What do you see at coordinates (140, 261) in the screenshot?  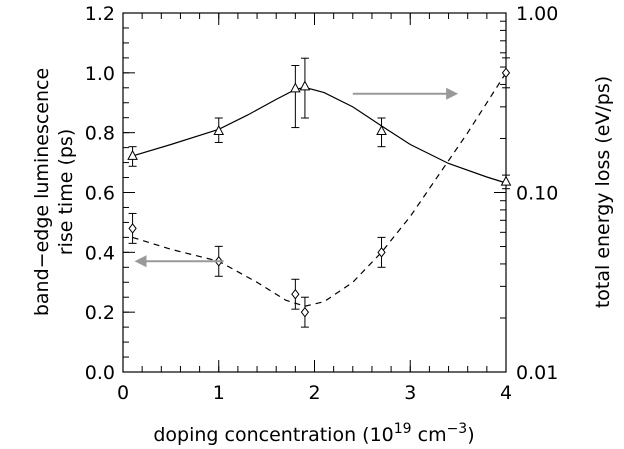 I see `arrow-left-head` at bounding box center [140, 261].